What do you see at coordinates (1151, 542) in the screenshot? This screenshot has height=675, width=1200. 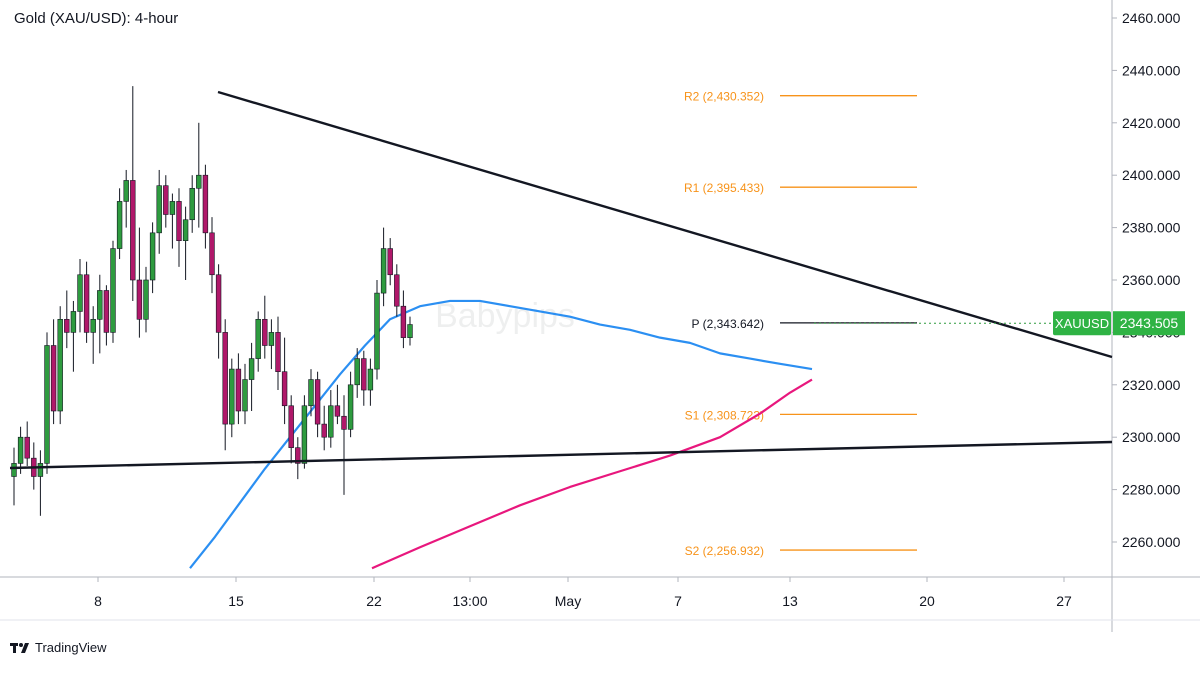 I see `y-tick-label: 2260.000` at bounding box center [1151, 542].